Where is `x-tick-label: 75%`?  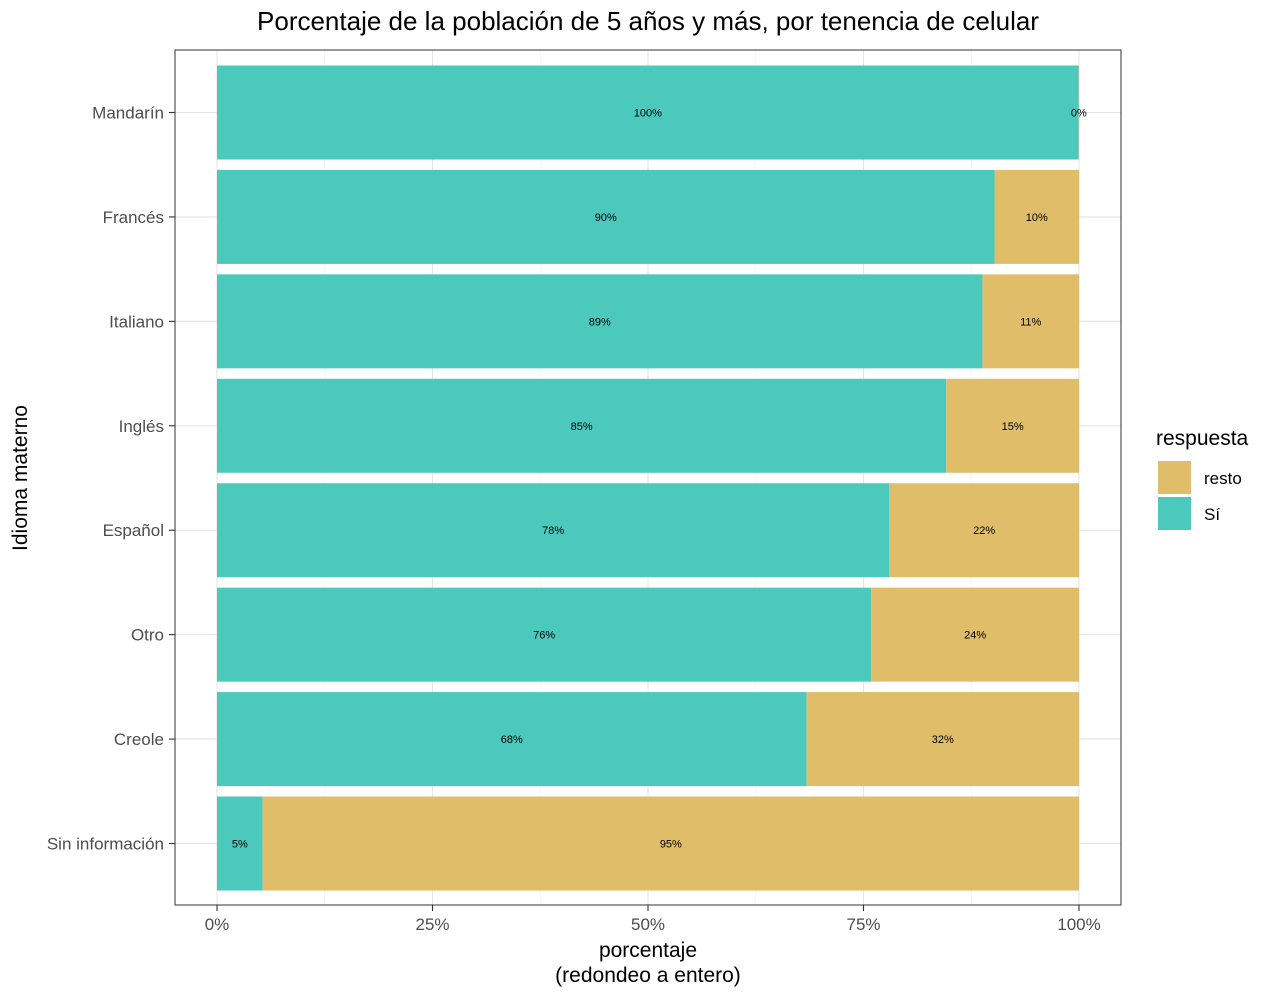 x-tick-label: 75% is located at coordinates (863, 924).